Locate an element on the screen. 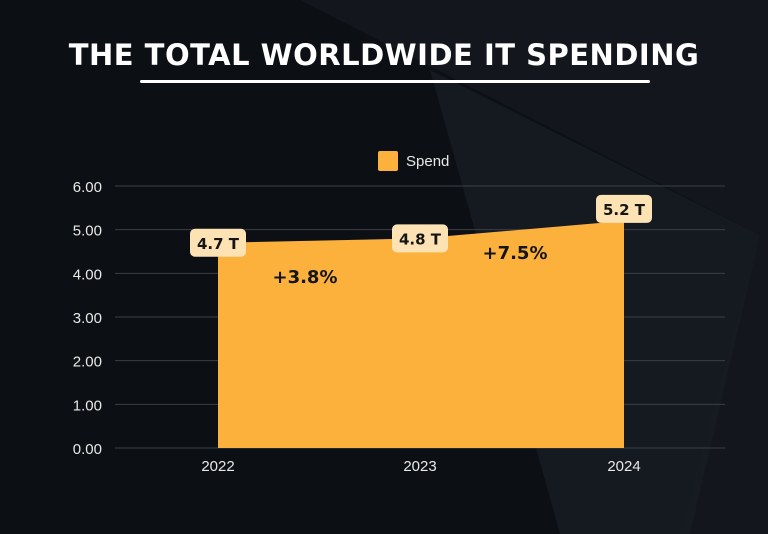 Image resolution: width=768 pixels, height=534 pixels. growth-annotation: +3.8% is located at coordinates (304, 277).